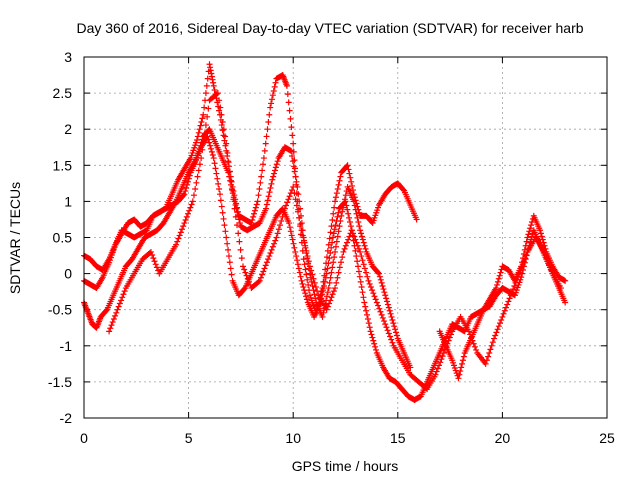 The height and width of the screenshot is (480, 640). I want to click on x-axis-label: GPS time / hours, so click(345, 466).